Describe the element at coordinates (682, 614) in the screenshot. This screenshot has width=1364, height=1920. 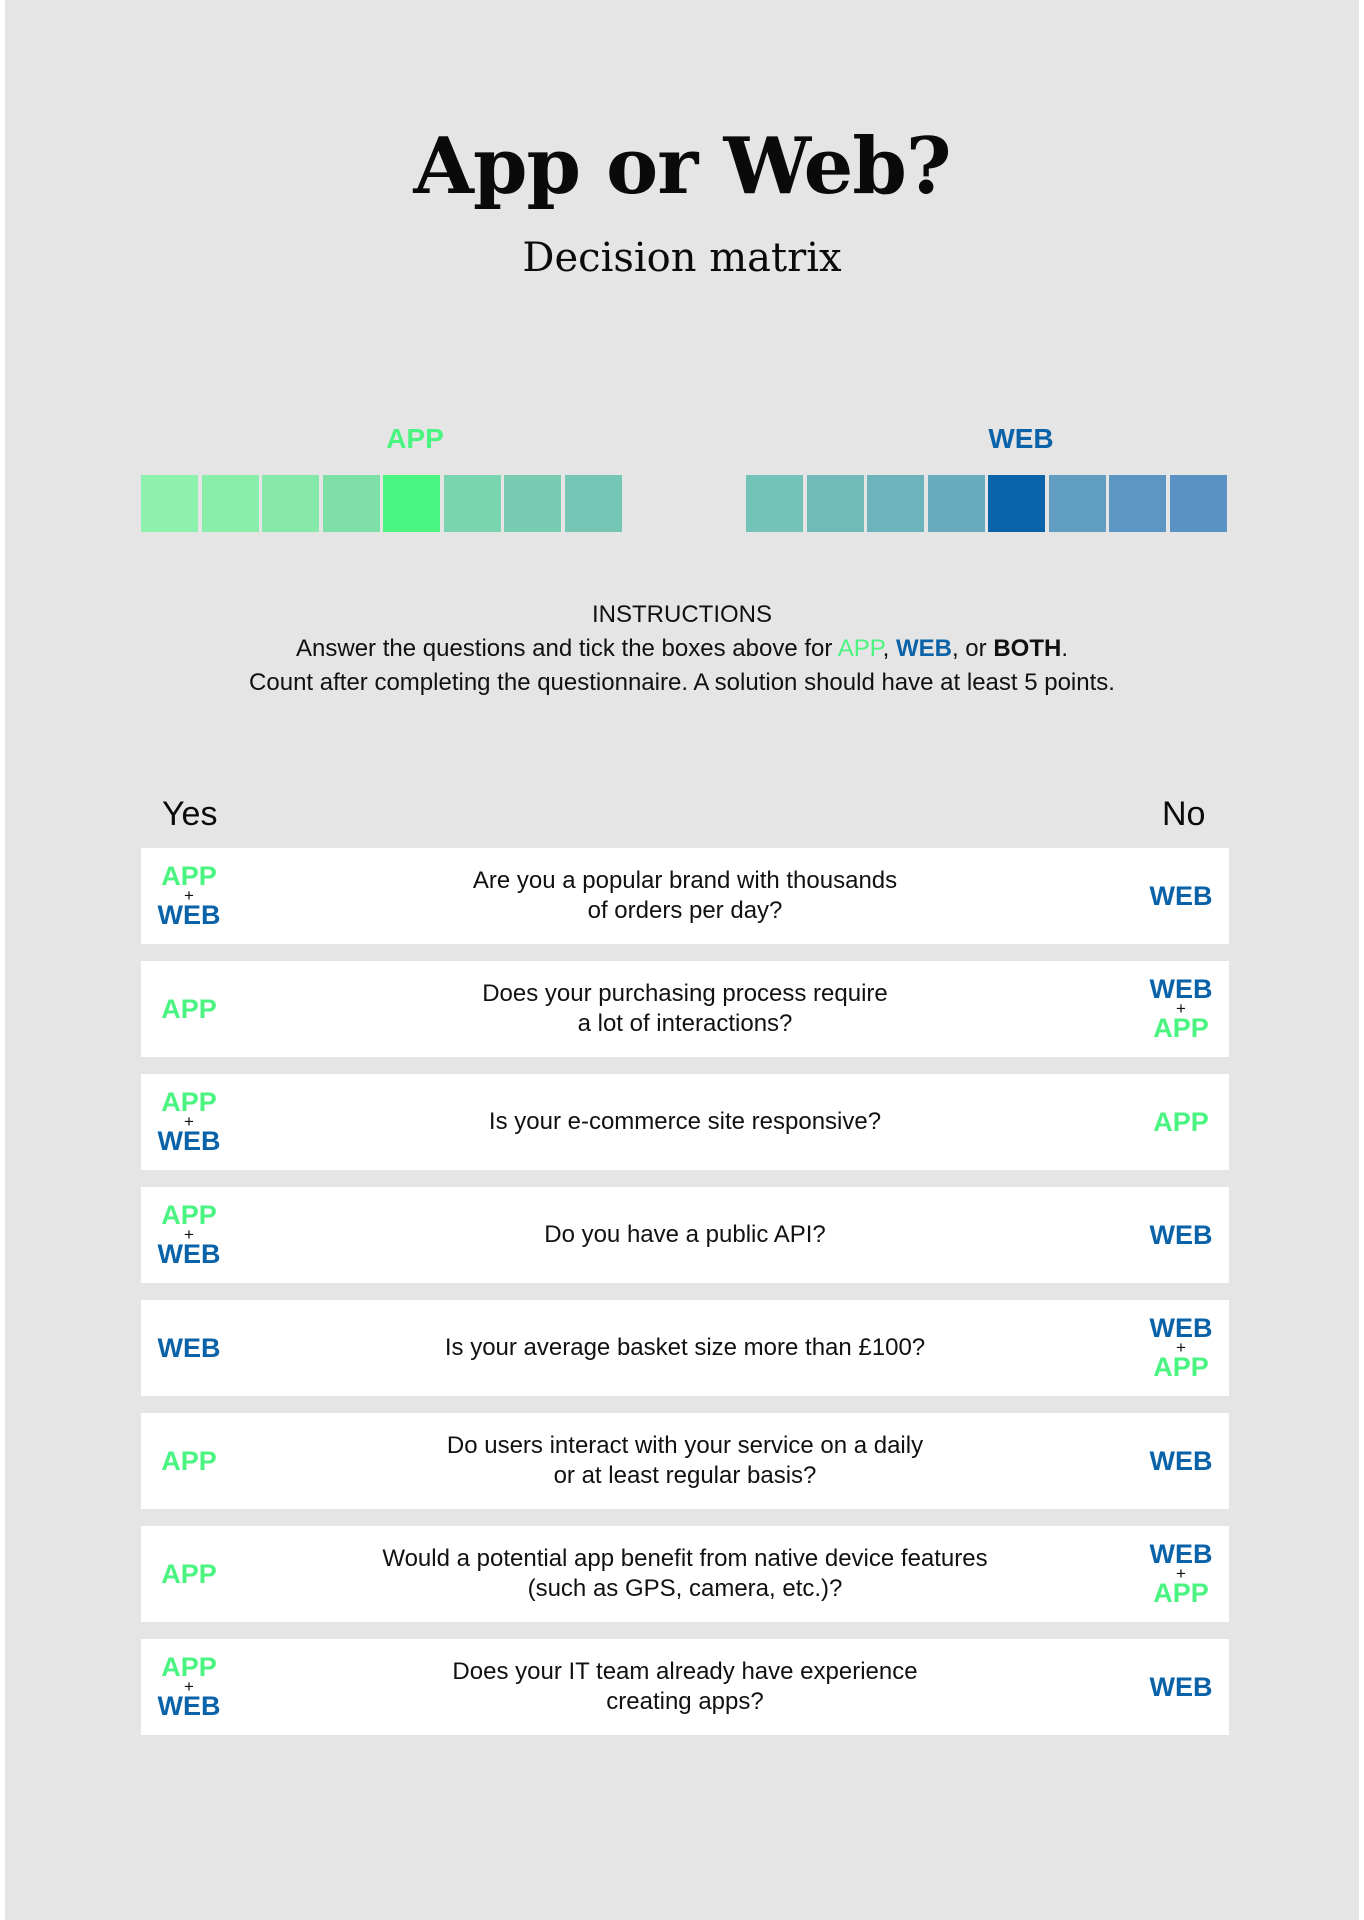
I see `instructions-heading: INSTRUCTIONS` at that location.